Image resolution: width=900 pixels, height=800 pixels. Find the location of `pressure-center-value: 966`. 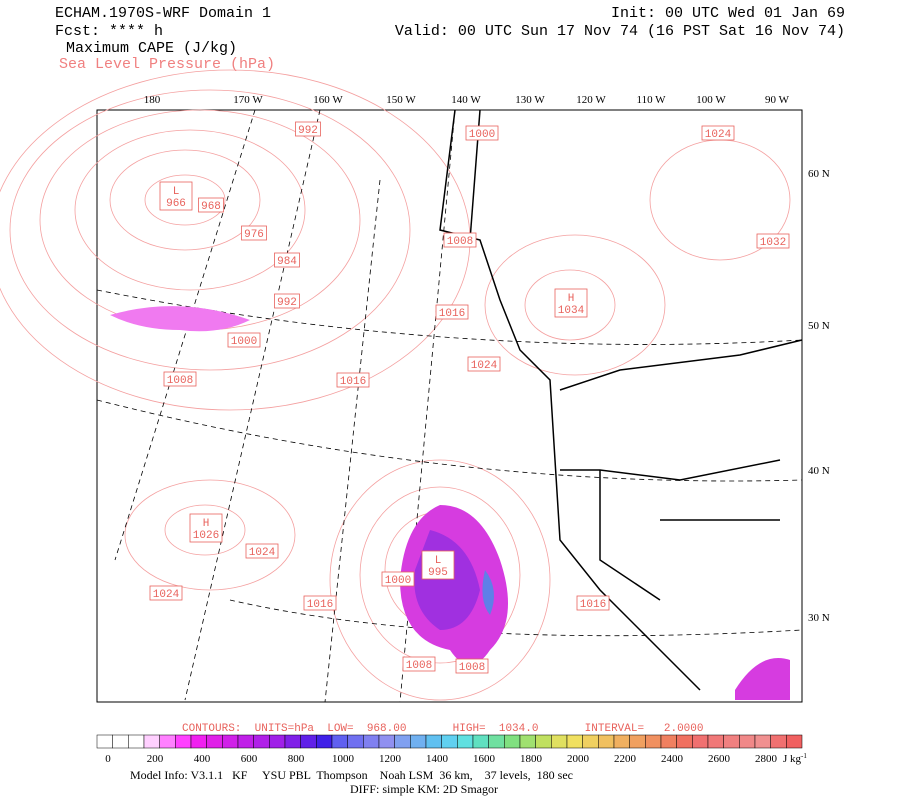

pressure-center-value: 966 is located at coordinates (176, 204).